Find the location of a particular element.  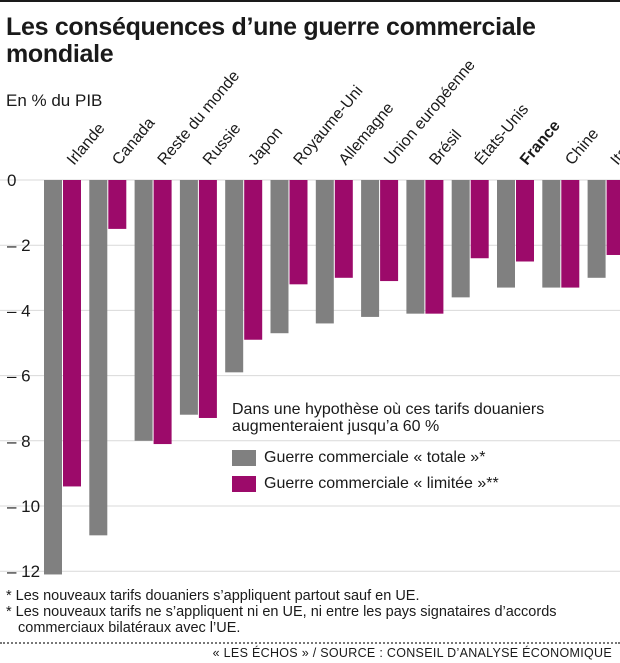

x-tick-label: Russie is located at coordinates (222, 144).